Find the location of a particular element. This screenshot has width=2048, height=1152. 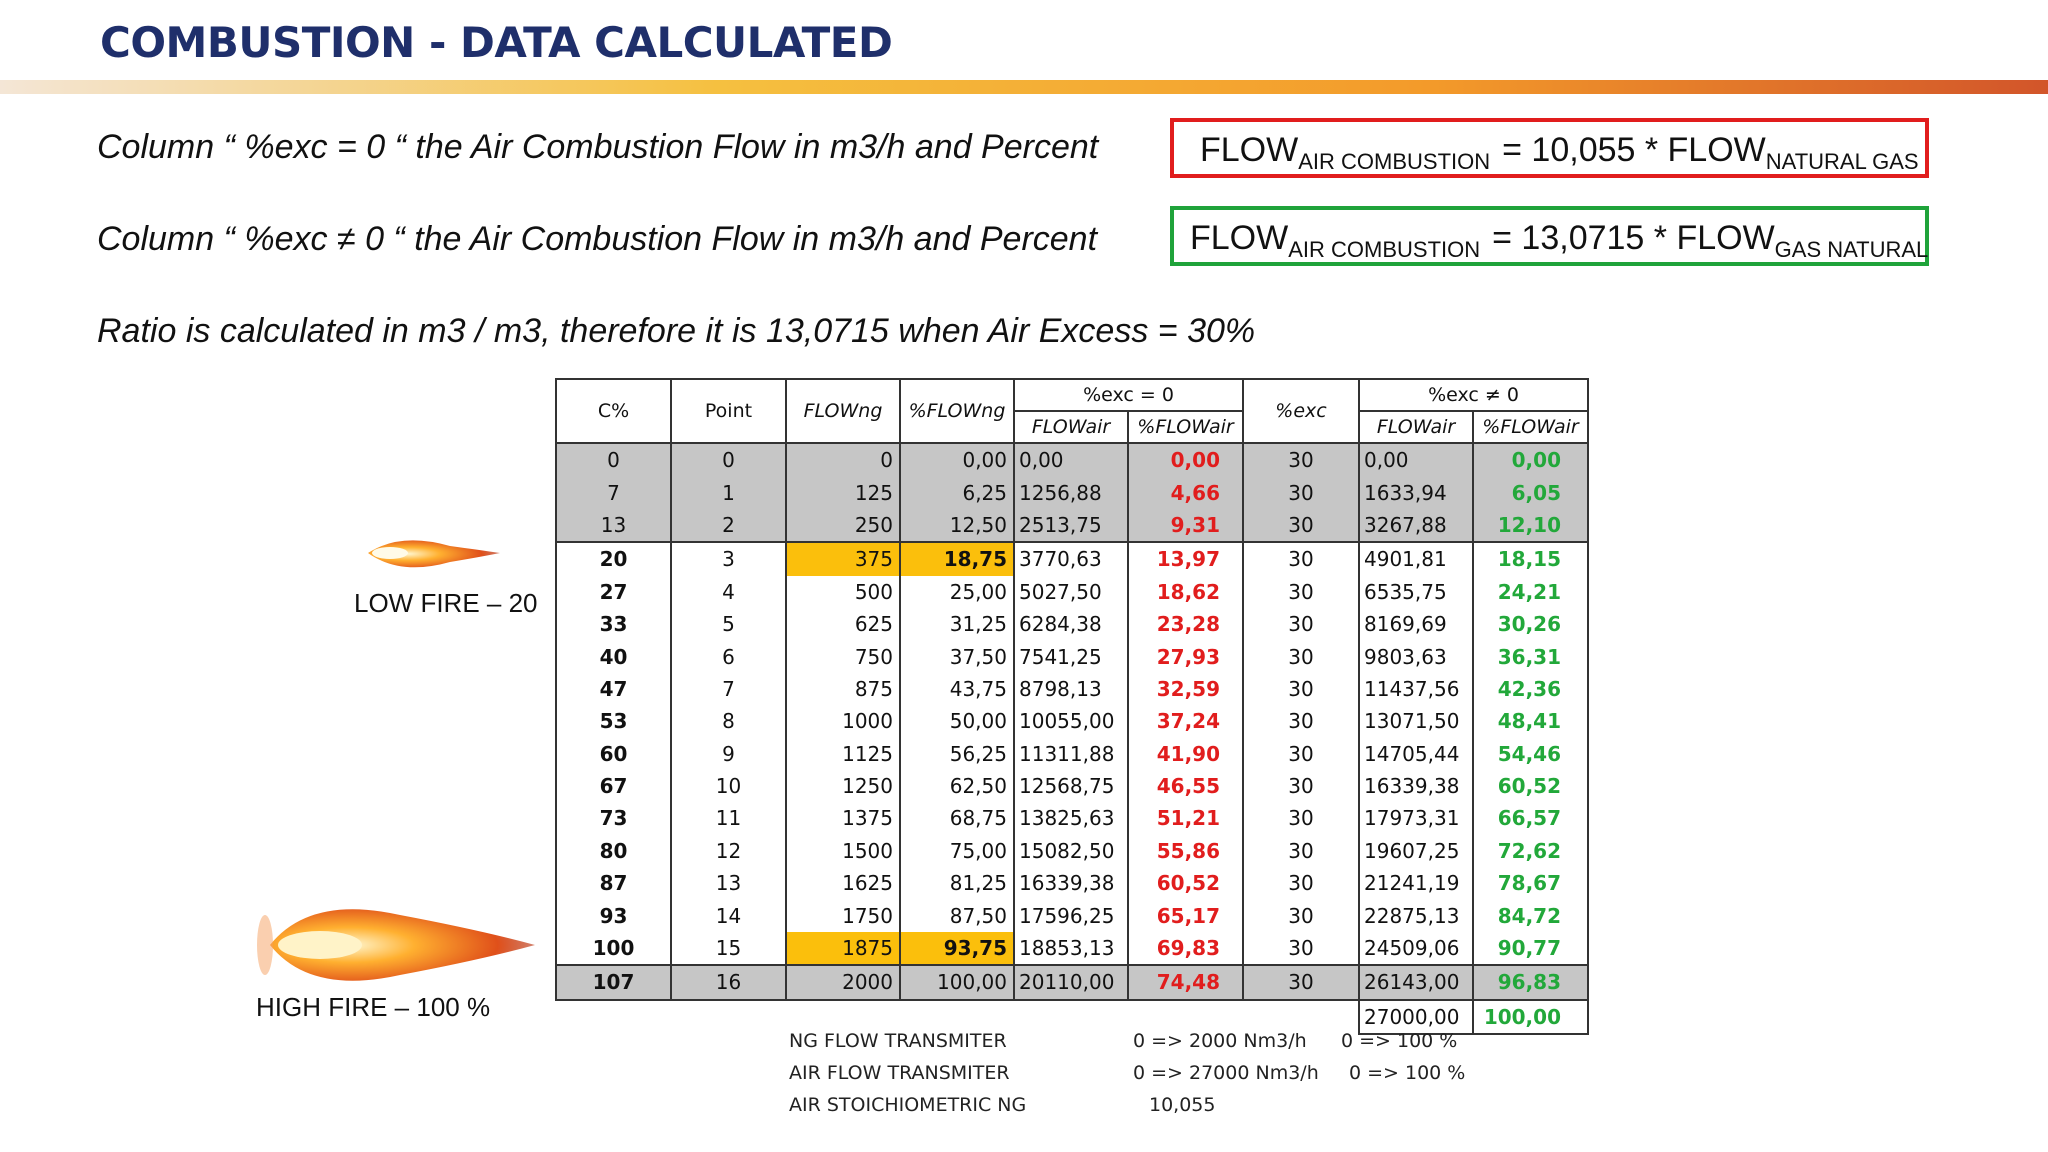

formula-text: FLOW is located at coordinates (1239, 238).